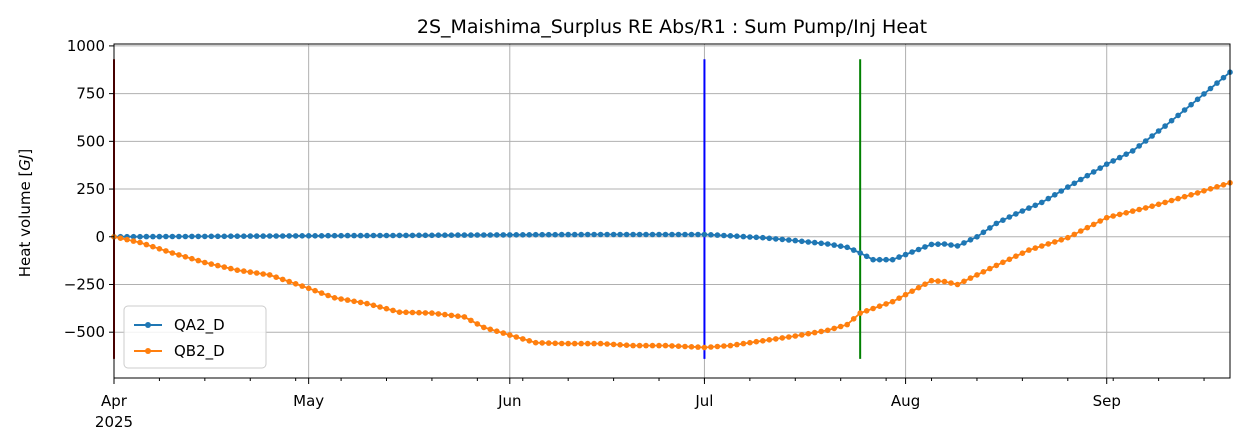 The height and width of the screenshot is (447, 1244). What do you see at coordinates (90, 94) in the screenshot?
I see `y-tick-label: 750` at bounding box center [90, 94].